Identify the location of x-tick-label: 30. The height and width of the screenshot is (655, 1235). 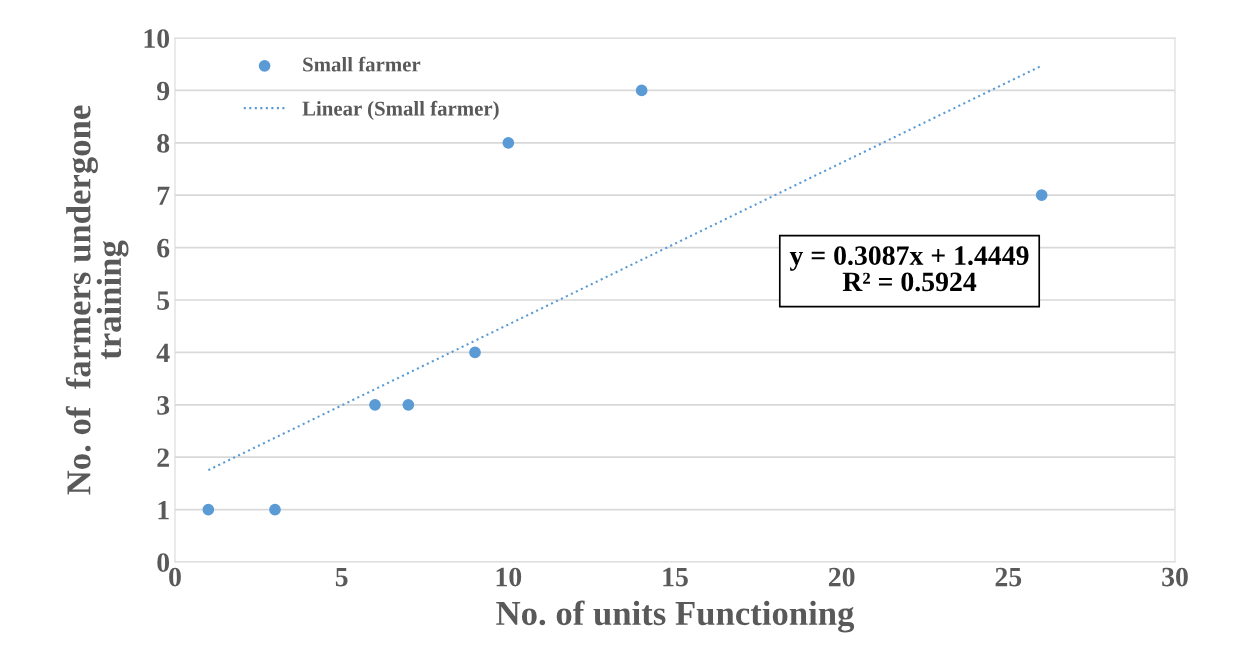
(1175, 577).